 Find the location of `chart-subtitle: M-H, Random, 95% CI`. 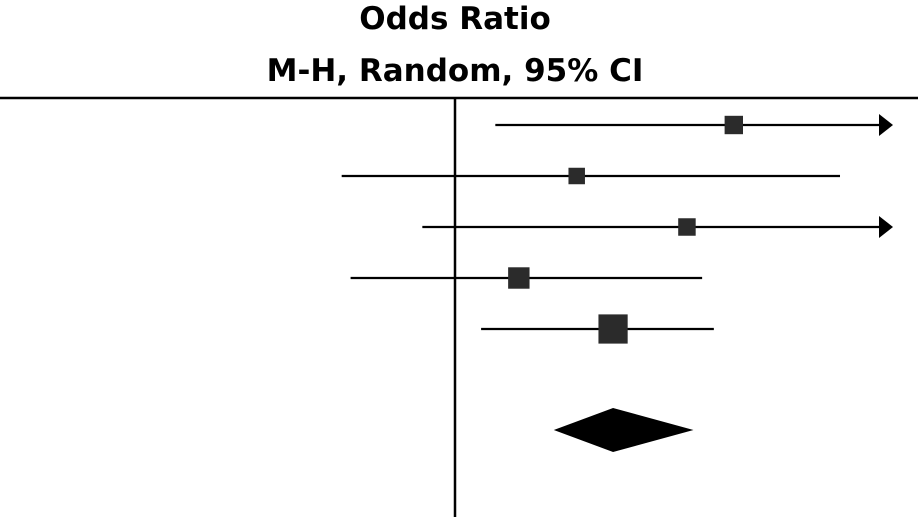

chart-subtitle: M-H, Random, 95% CI is located at coordinates (455, 71).